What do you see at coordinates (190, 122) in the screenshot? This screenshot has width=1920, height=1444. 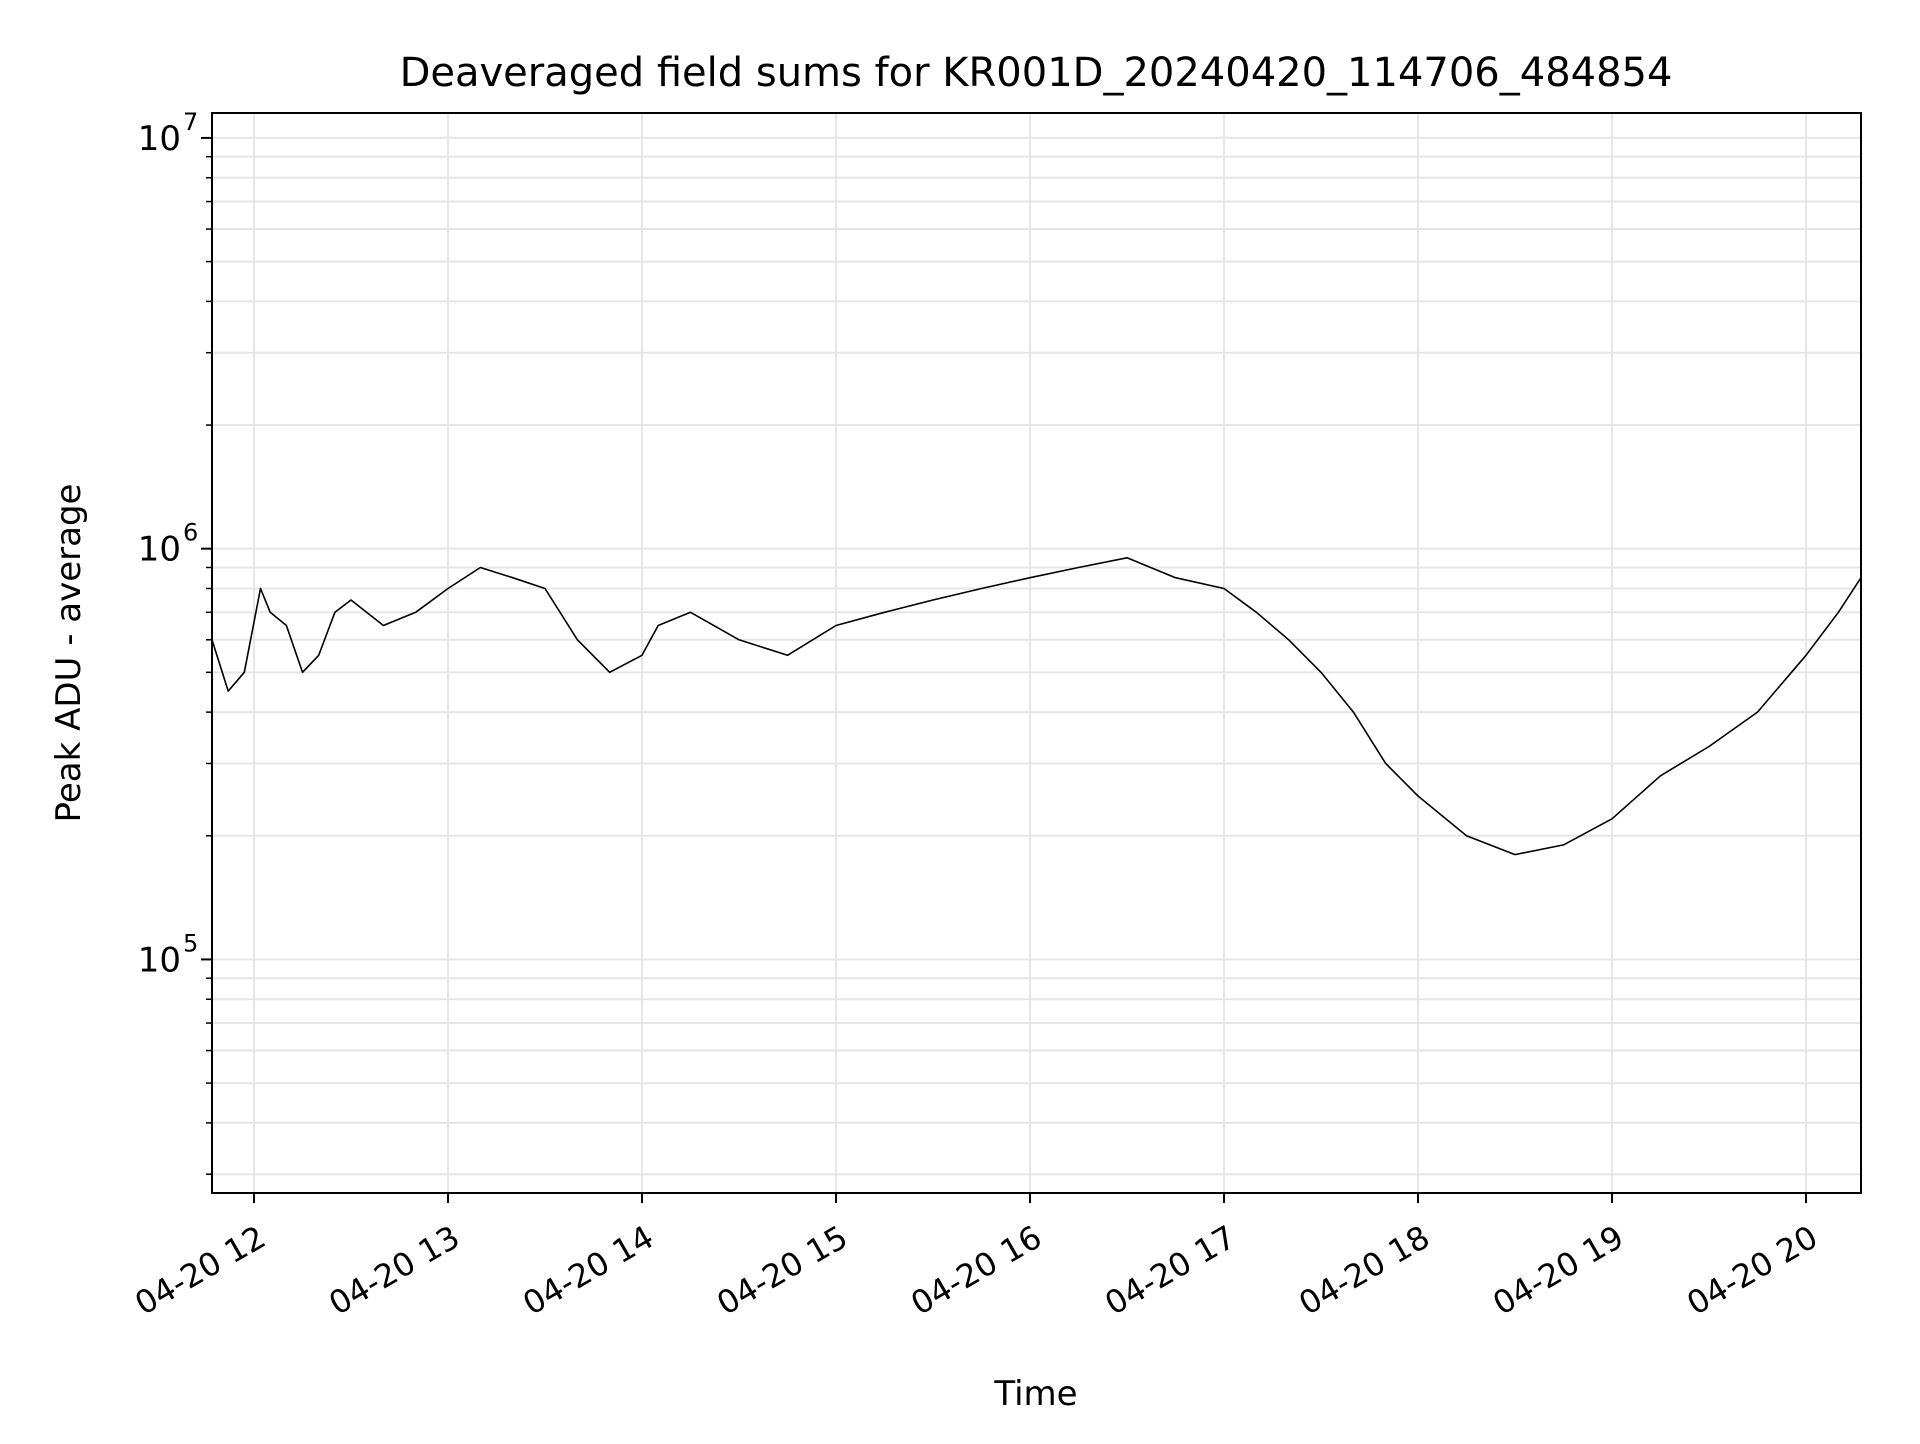 I see `y-tick-label-exponent: 7` at bounding box center [190, 122].